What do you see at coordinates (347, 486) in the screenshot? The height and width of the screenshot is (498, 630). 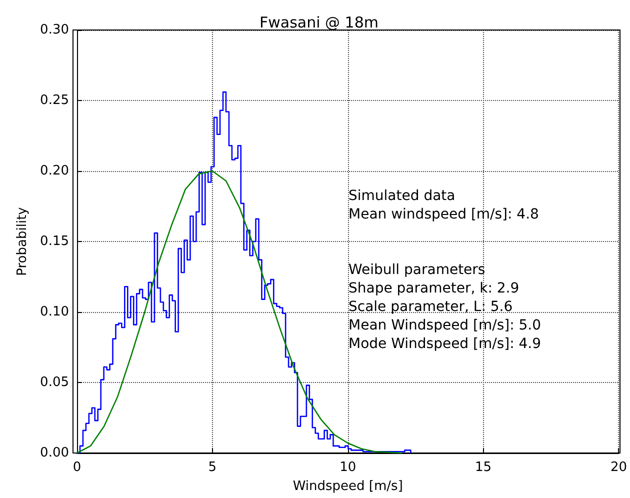 I see `x-axis-title: Windspeed [m/s]` at bounding box center [347, 486].